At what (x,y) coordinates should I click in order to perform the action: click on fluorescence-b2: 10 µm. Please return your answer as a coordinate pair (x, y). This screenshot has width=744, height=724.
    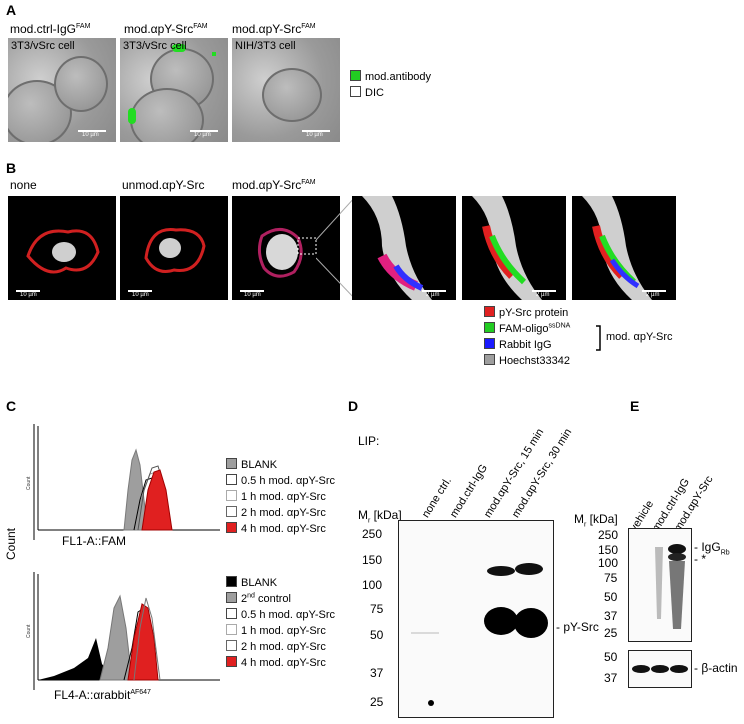
    Looking at the image, I should click on (174, 248).